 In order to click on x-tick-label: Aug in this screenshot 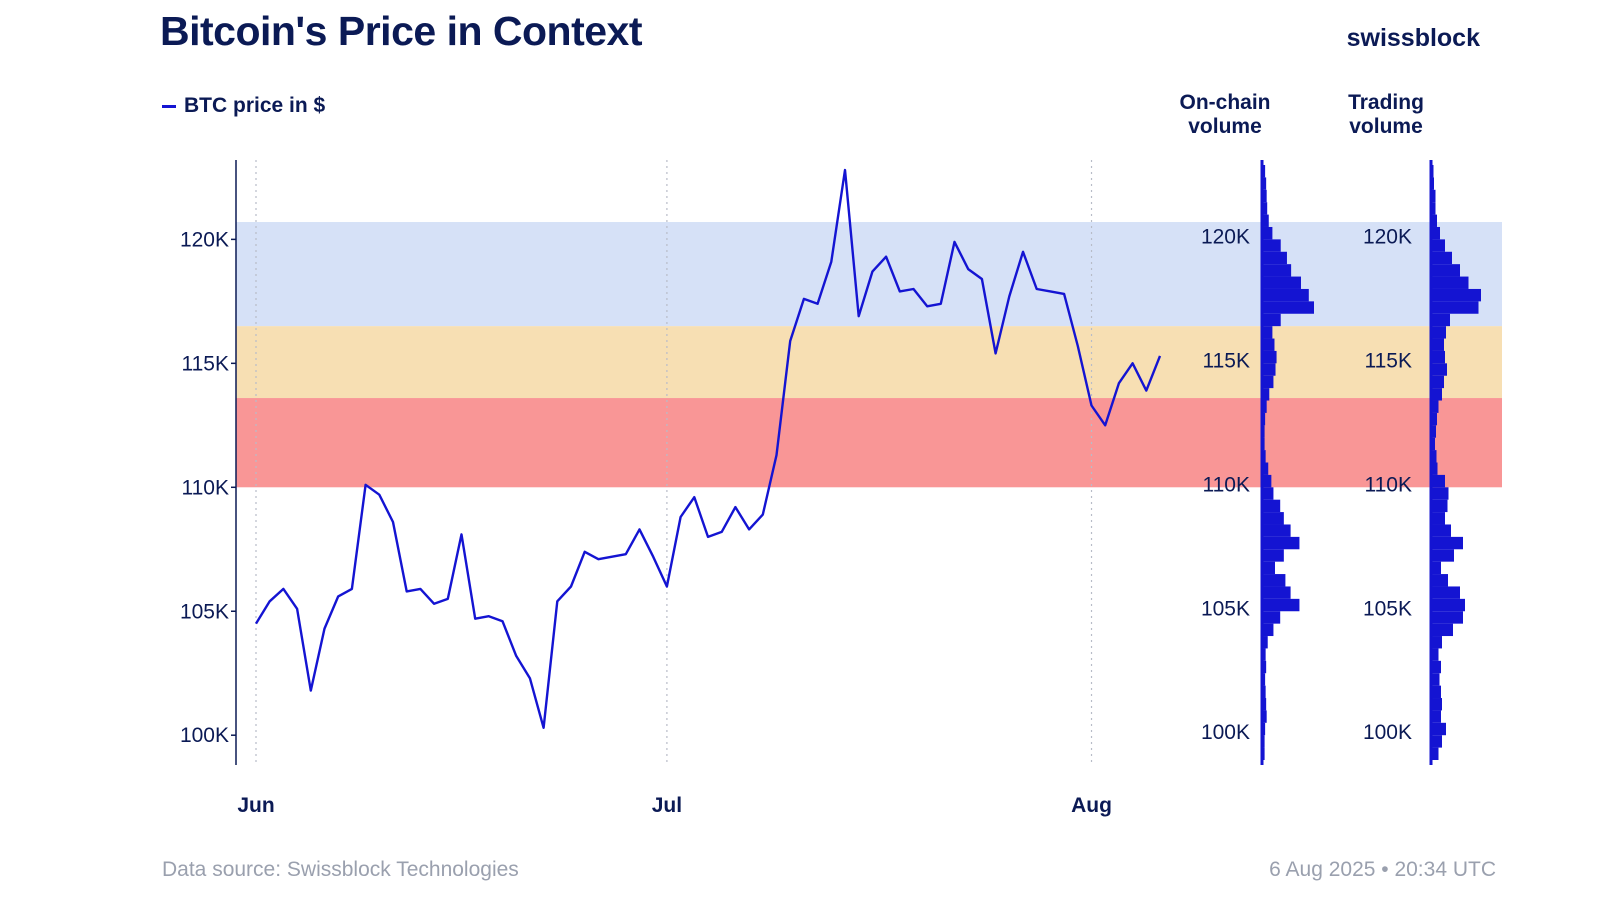, I will do `click(1091, 805)`.